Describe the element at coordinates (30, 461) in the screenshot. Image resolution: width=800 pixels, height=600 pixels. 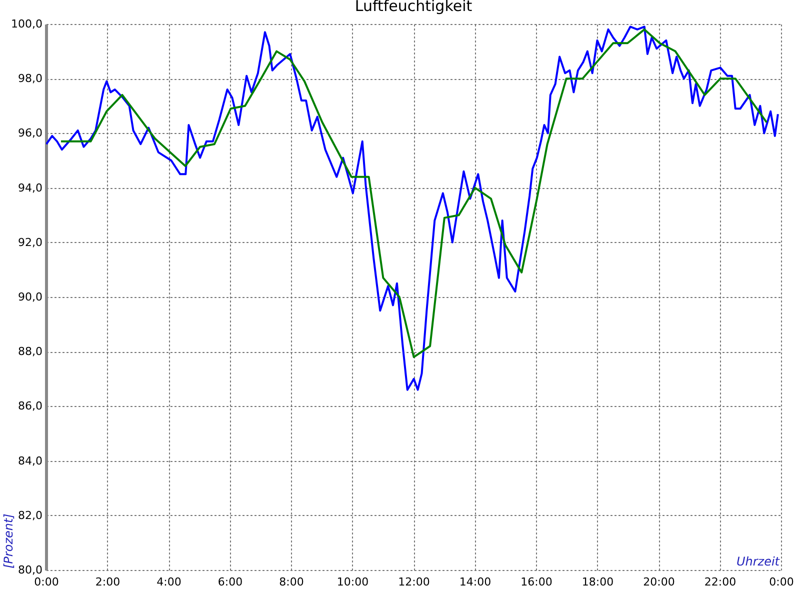
I see `y-tick-label: 84,0` at that location.